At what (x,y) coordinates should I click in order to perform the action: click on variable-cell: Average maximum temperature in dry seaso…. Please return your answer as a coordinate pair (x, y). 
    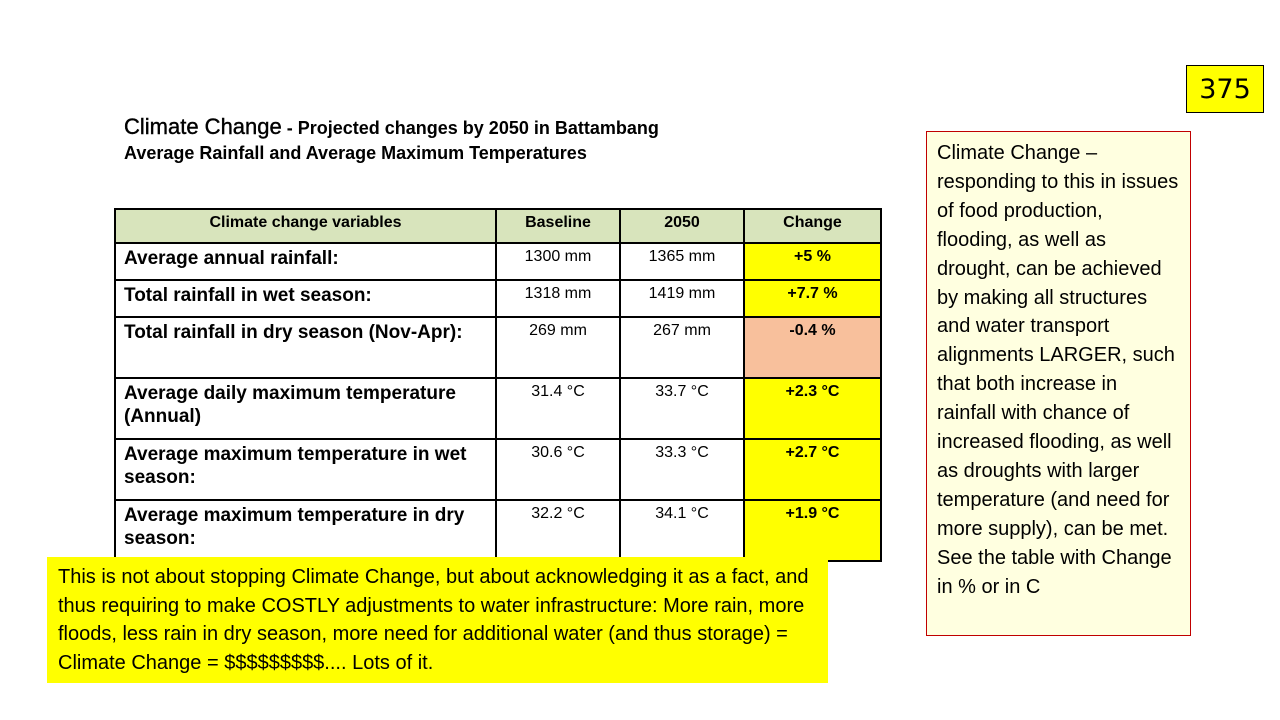
    Looking at the image, I should click on (305, 530).